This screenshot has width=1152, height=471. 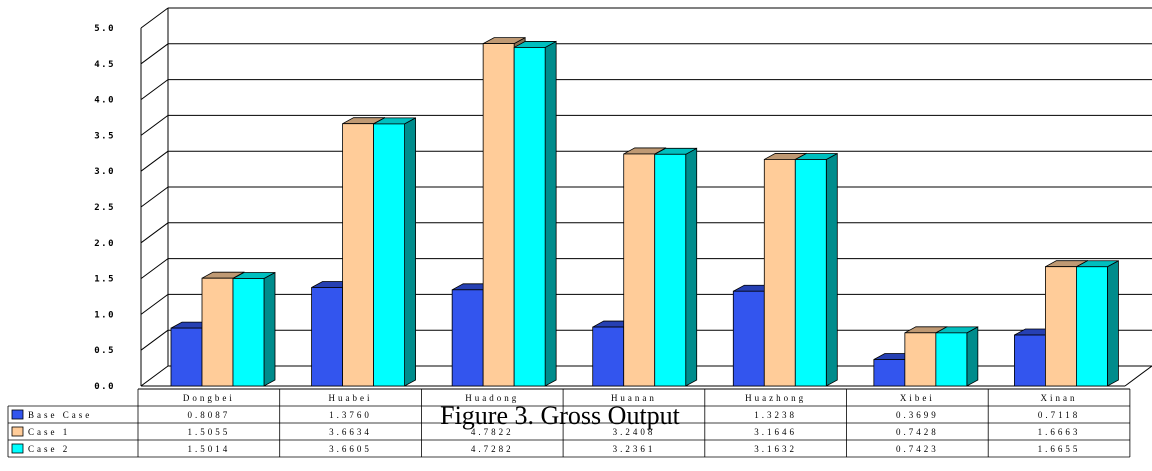 I want to click on table-cell: 0.7118, so click(x=1059, y=415).